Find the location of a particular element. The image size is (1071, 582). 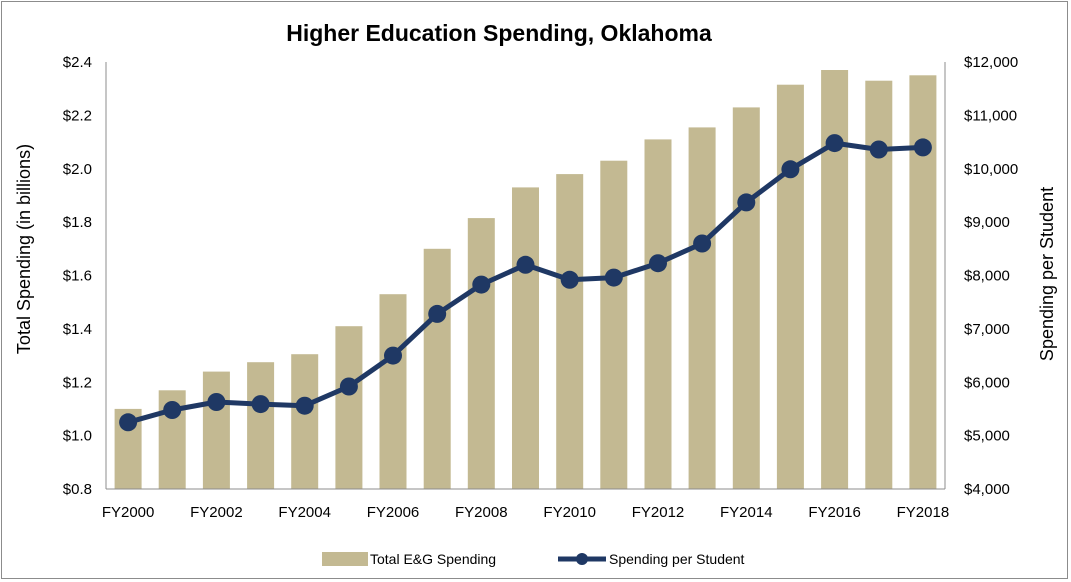

left-tick-label: $1.8 is located at coordinates (77, 222).